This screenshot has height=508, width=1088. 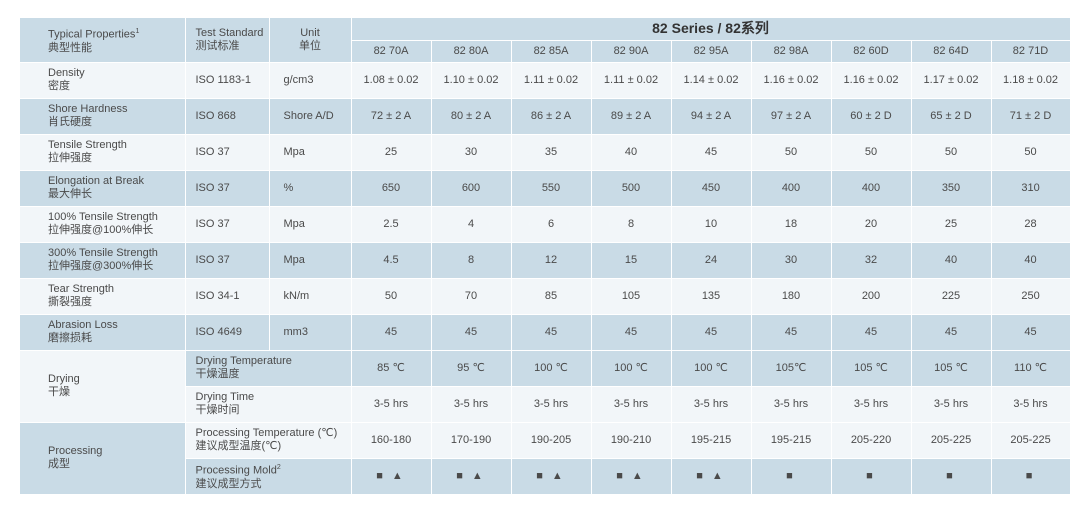 What do you see at coordinates (310, 80) in the screenshot?
I see `unit-cell: g/cm3` at bounding box center [310, 80].